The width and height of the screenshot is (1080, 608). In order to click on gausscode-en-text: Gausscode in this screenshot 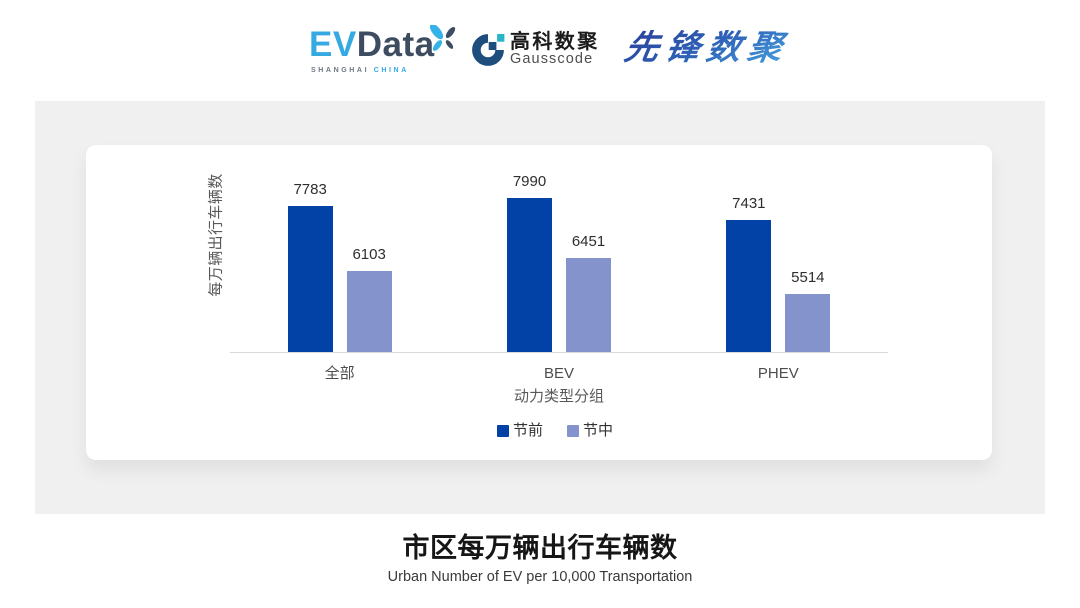, I will do `click(552, 59)`.